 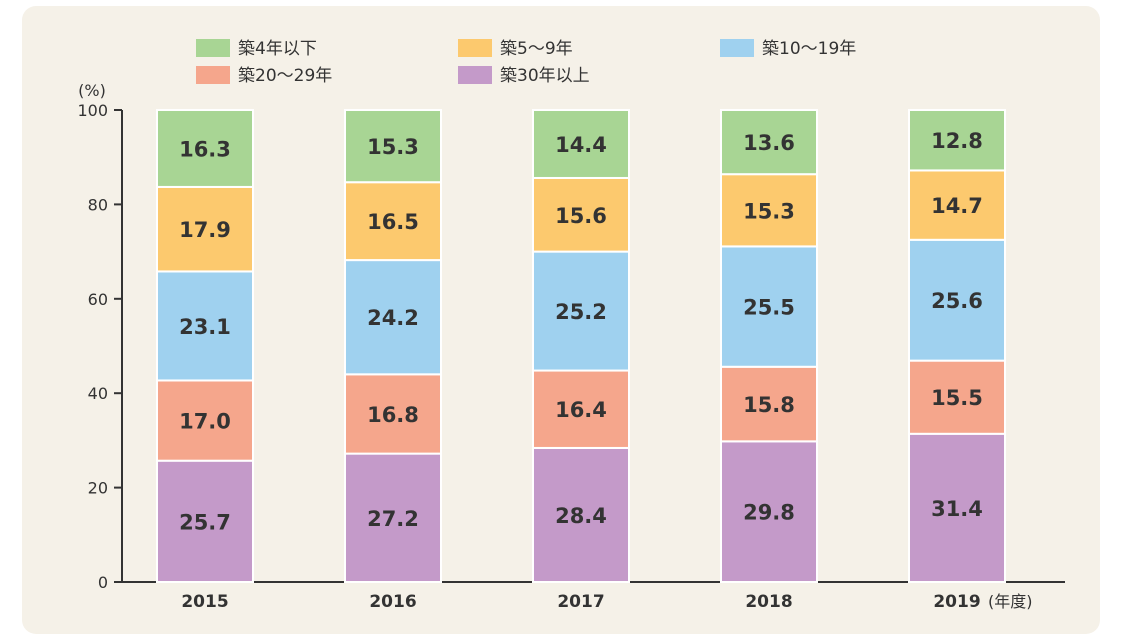 I want to click on data-label: 15.5, so click(x=957, y=398).